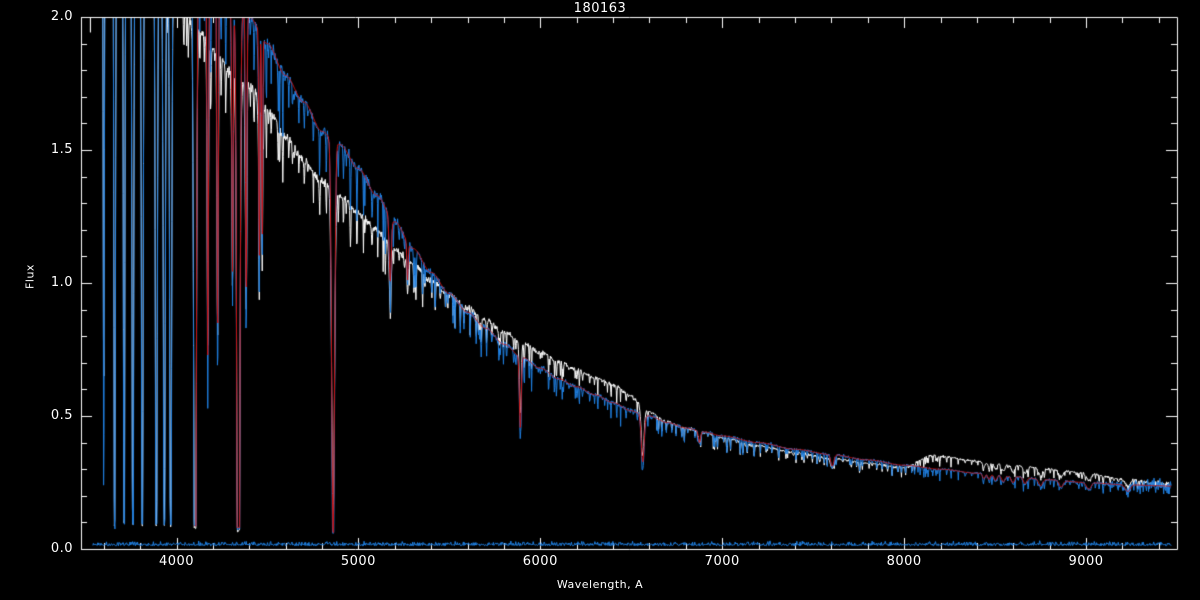 The height and width of the screenshot is (600, 1200). I want to click on y-tick-label: 1.0, so click(61, 282).